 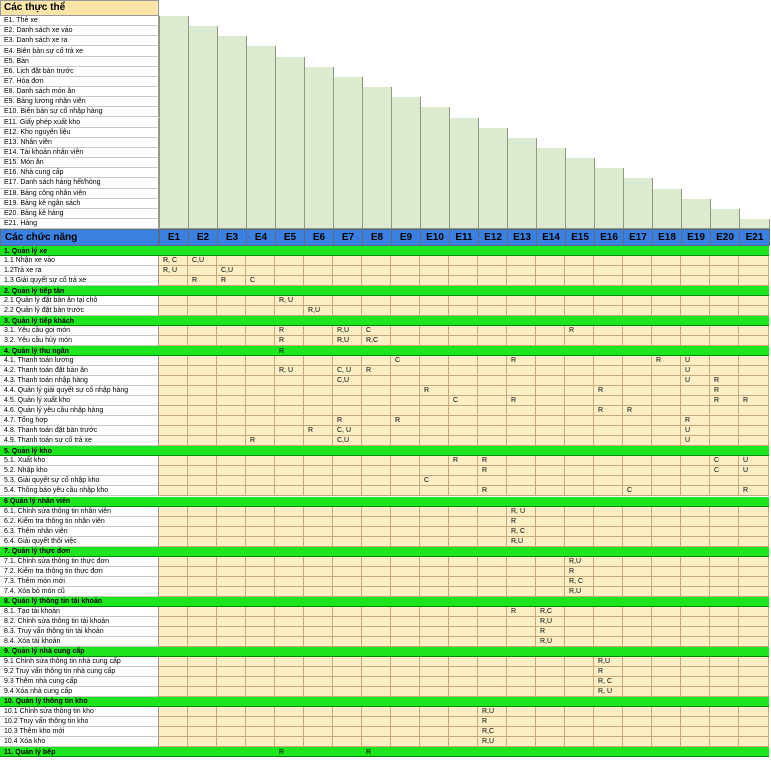 I want to click on column-header-e17: E17, so click(x=638, y=237).